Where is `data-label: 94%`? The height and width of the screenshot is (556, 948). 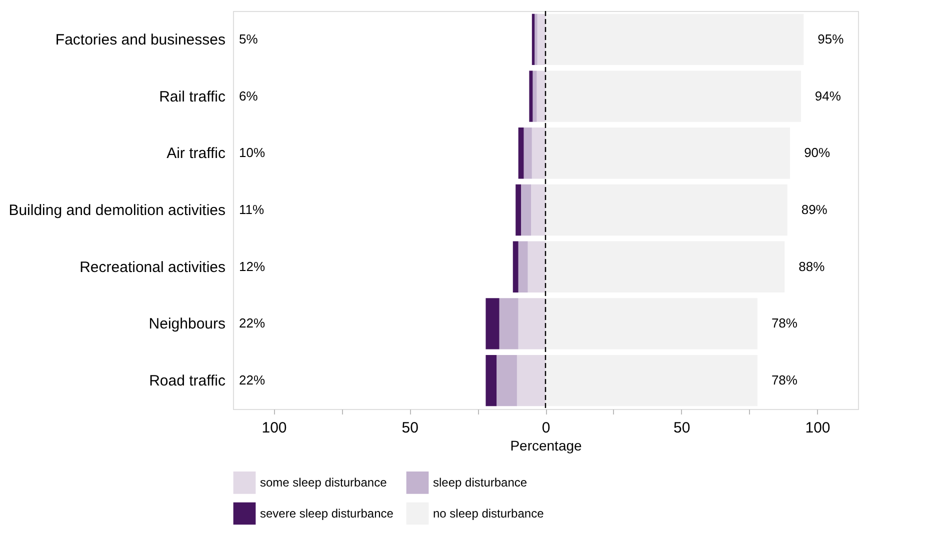
data-label: 94% is located at coordinates (828, 96).